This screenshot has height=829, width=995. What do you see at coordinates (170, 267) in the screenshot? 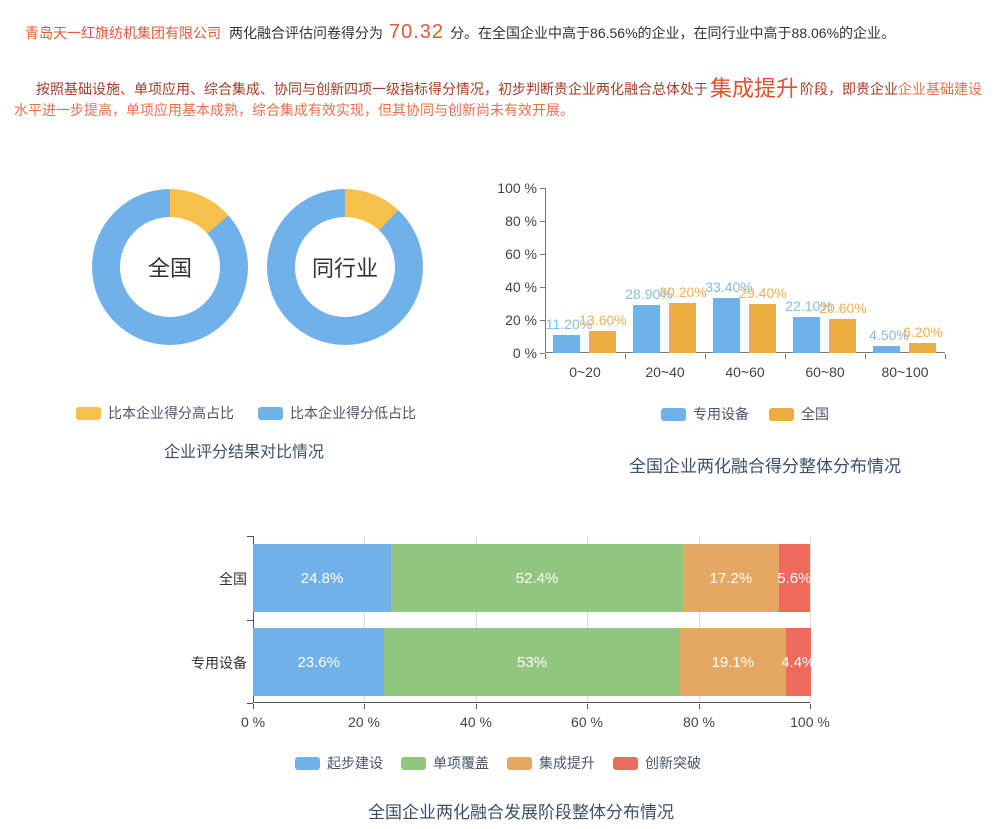
I see `donut-center-label: 全国` at bounding box center [170, 267].